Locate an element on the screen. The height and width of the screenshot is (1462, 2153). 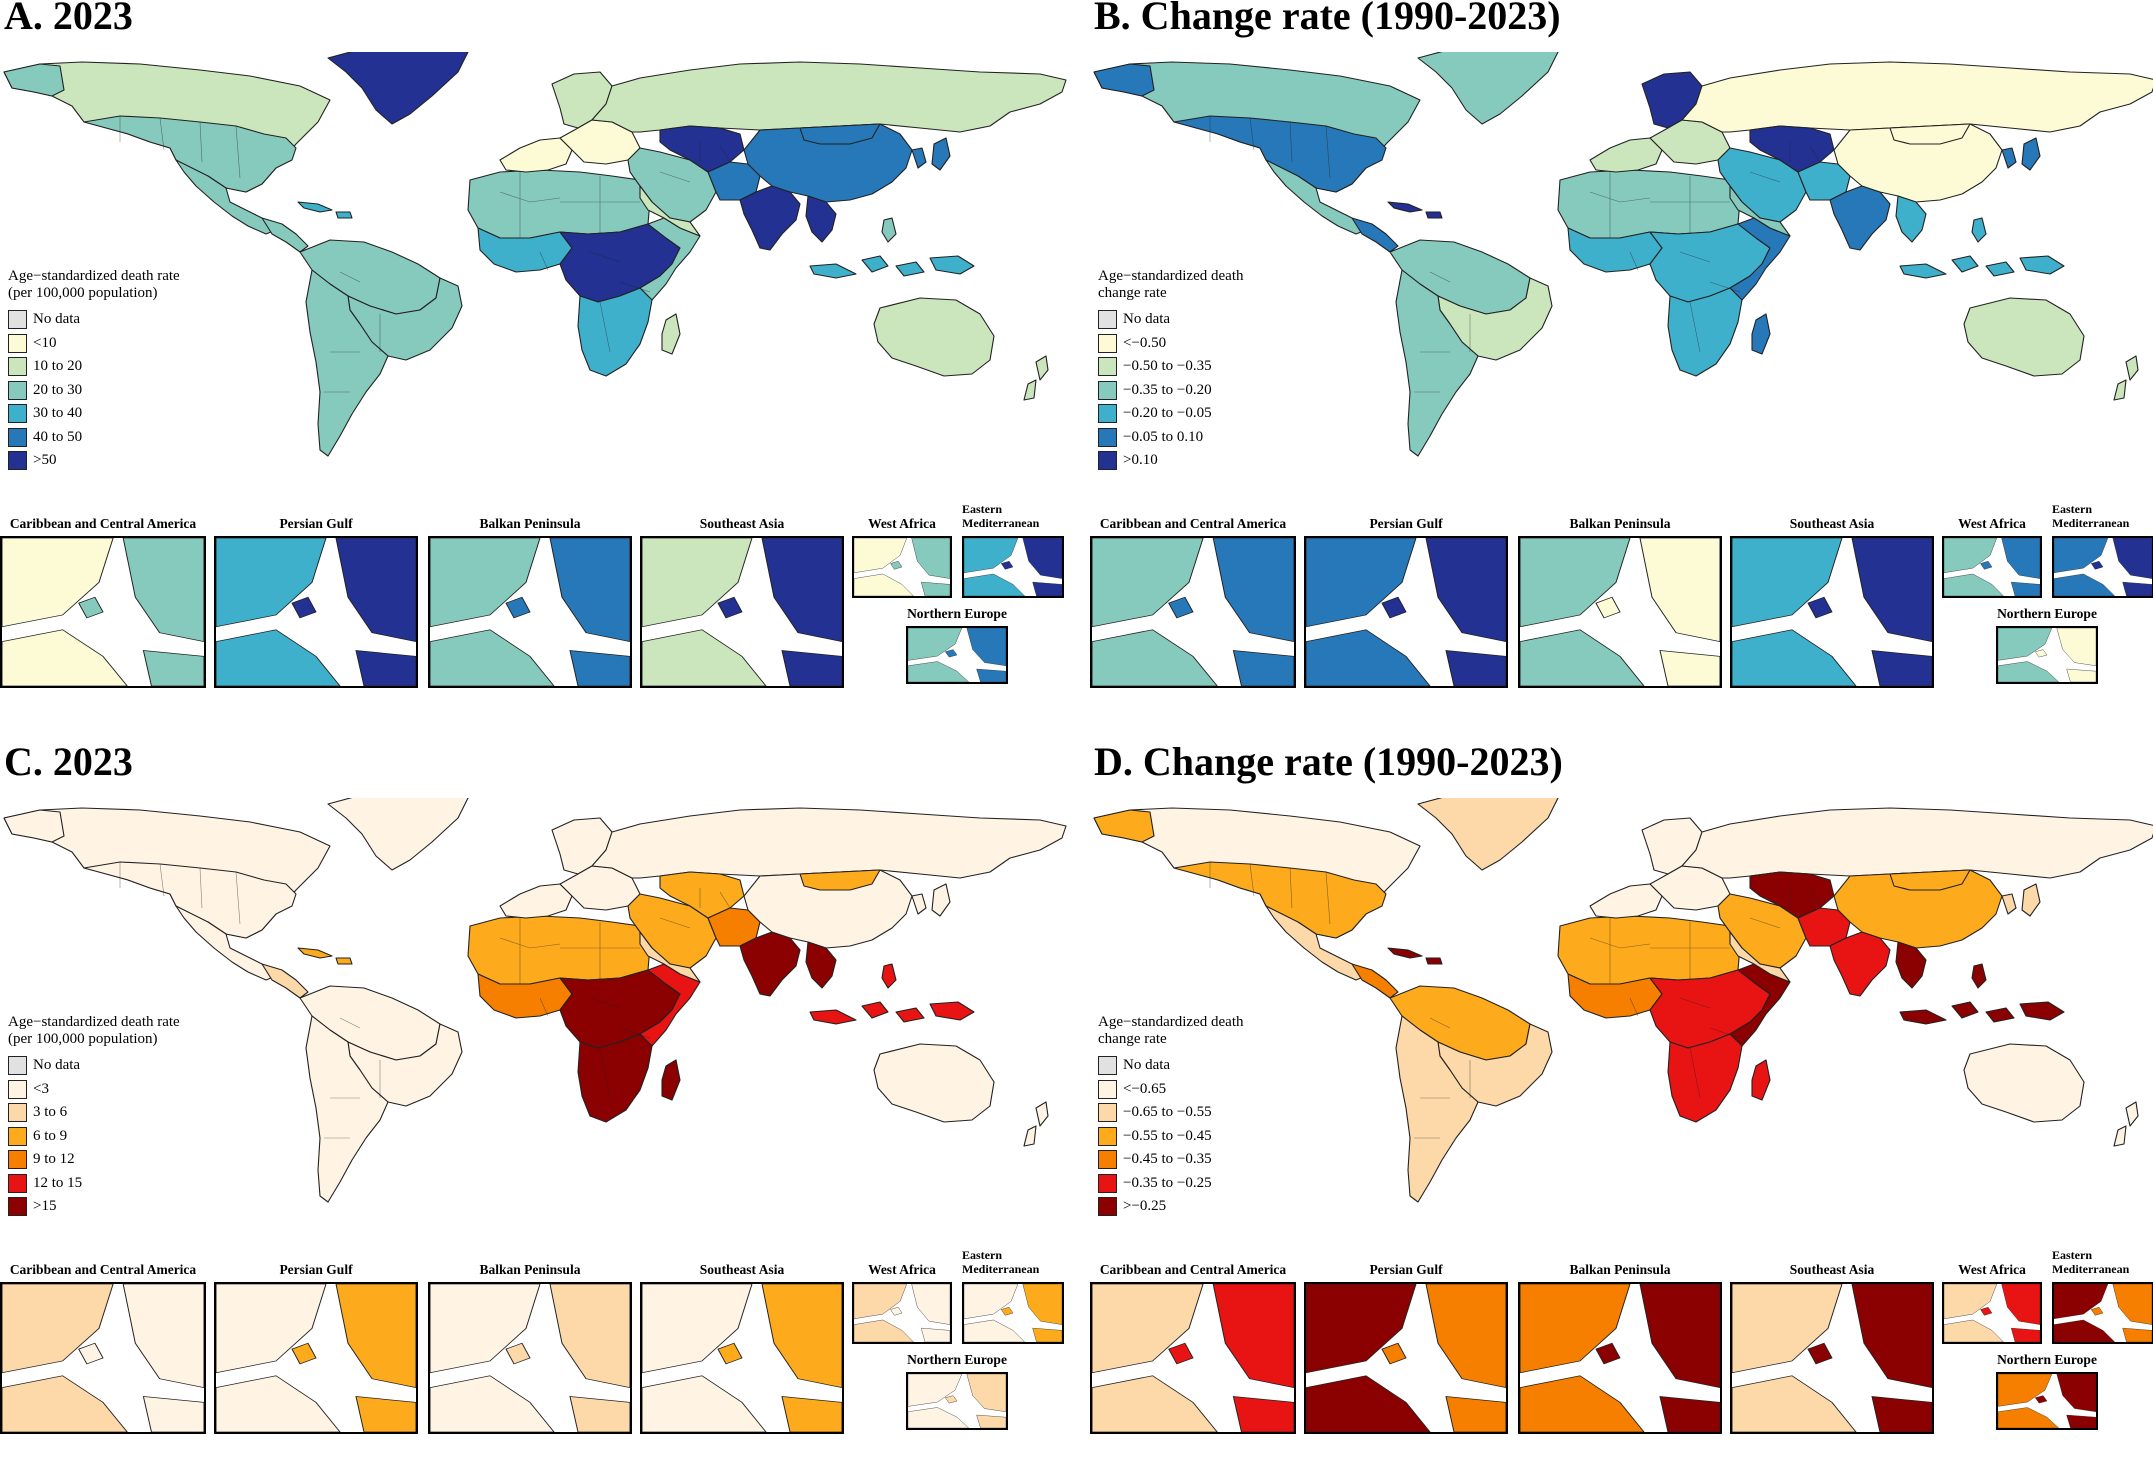
legend-label: >−0.25 is located at coordinates (1145, 1206).